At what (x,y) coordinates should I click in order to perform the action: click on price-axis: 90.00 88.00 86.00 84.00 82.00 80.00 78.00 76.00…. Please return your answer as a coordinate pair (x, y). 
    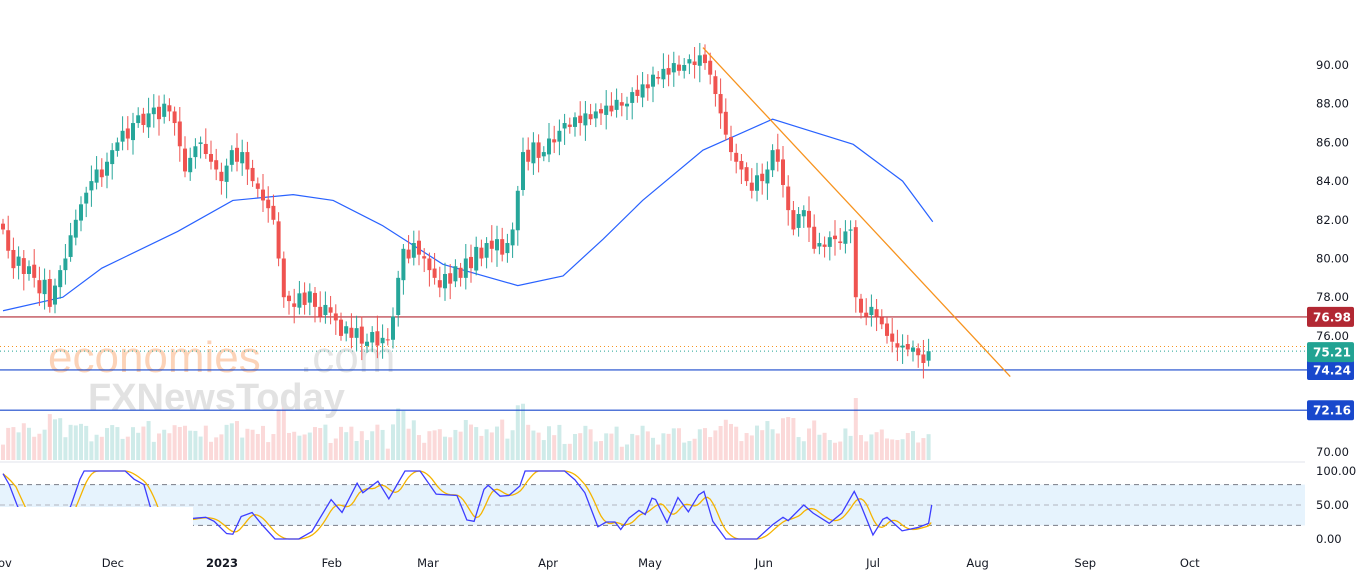
    Looking at the image, I should click on (1332, 258).